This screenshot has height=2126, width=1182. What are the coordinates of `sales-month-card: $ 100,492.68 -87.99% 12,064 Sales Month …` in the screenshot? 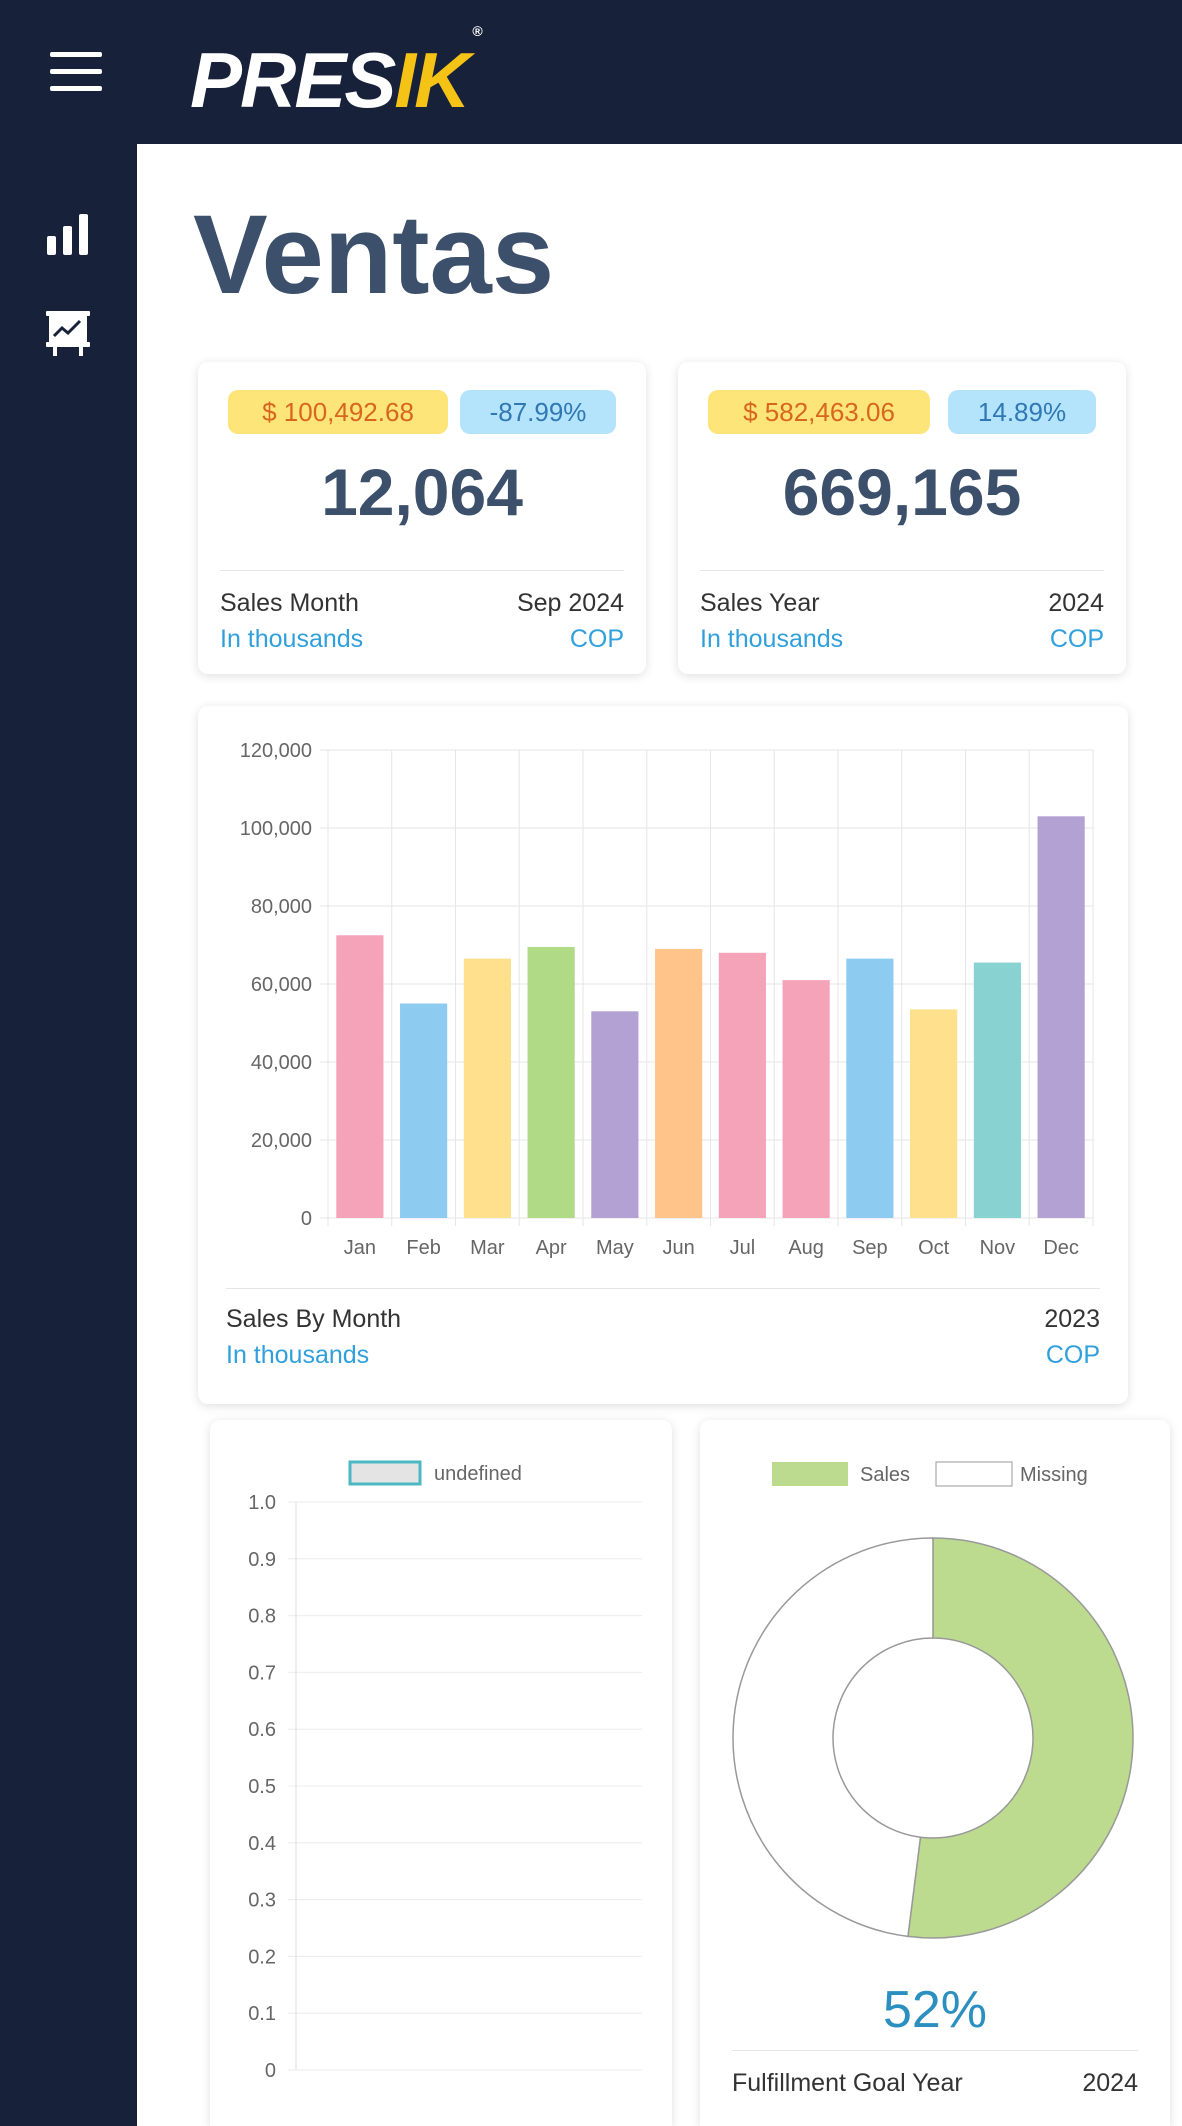 It's located at (422, 518).